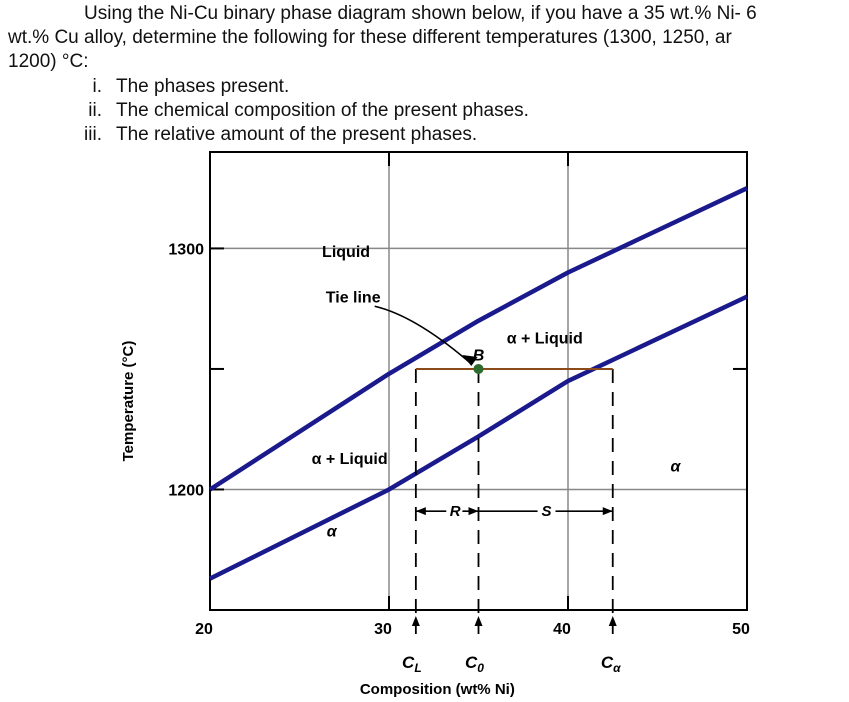  I want to click on lever-label-s: S, so click(547, 511).